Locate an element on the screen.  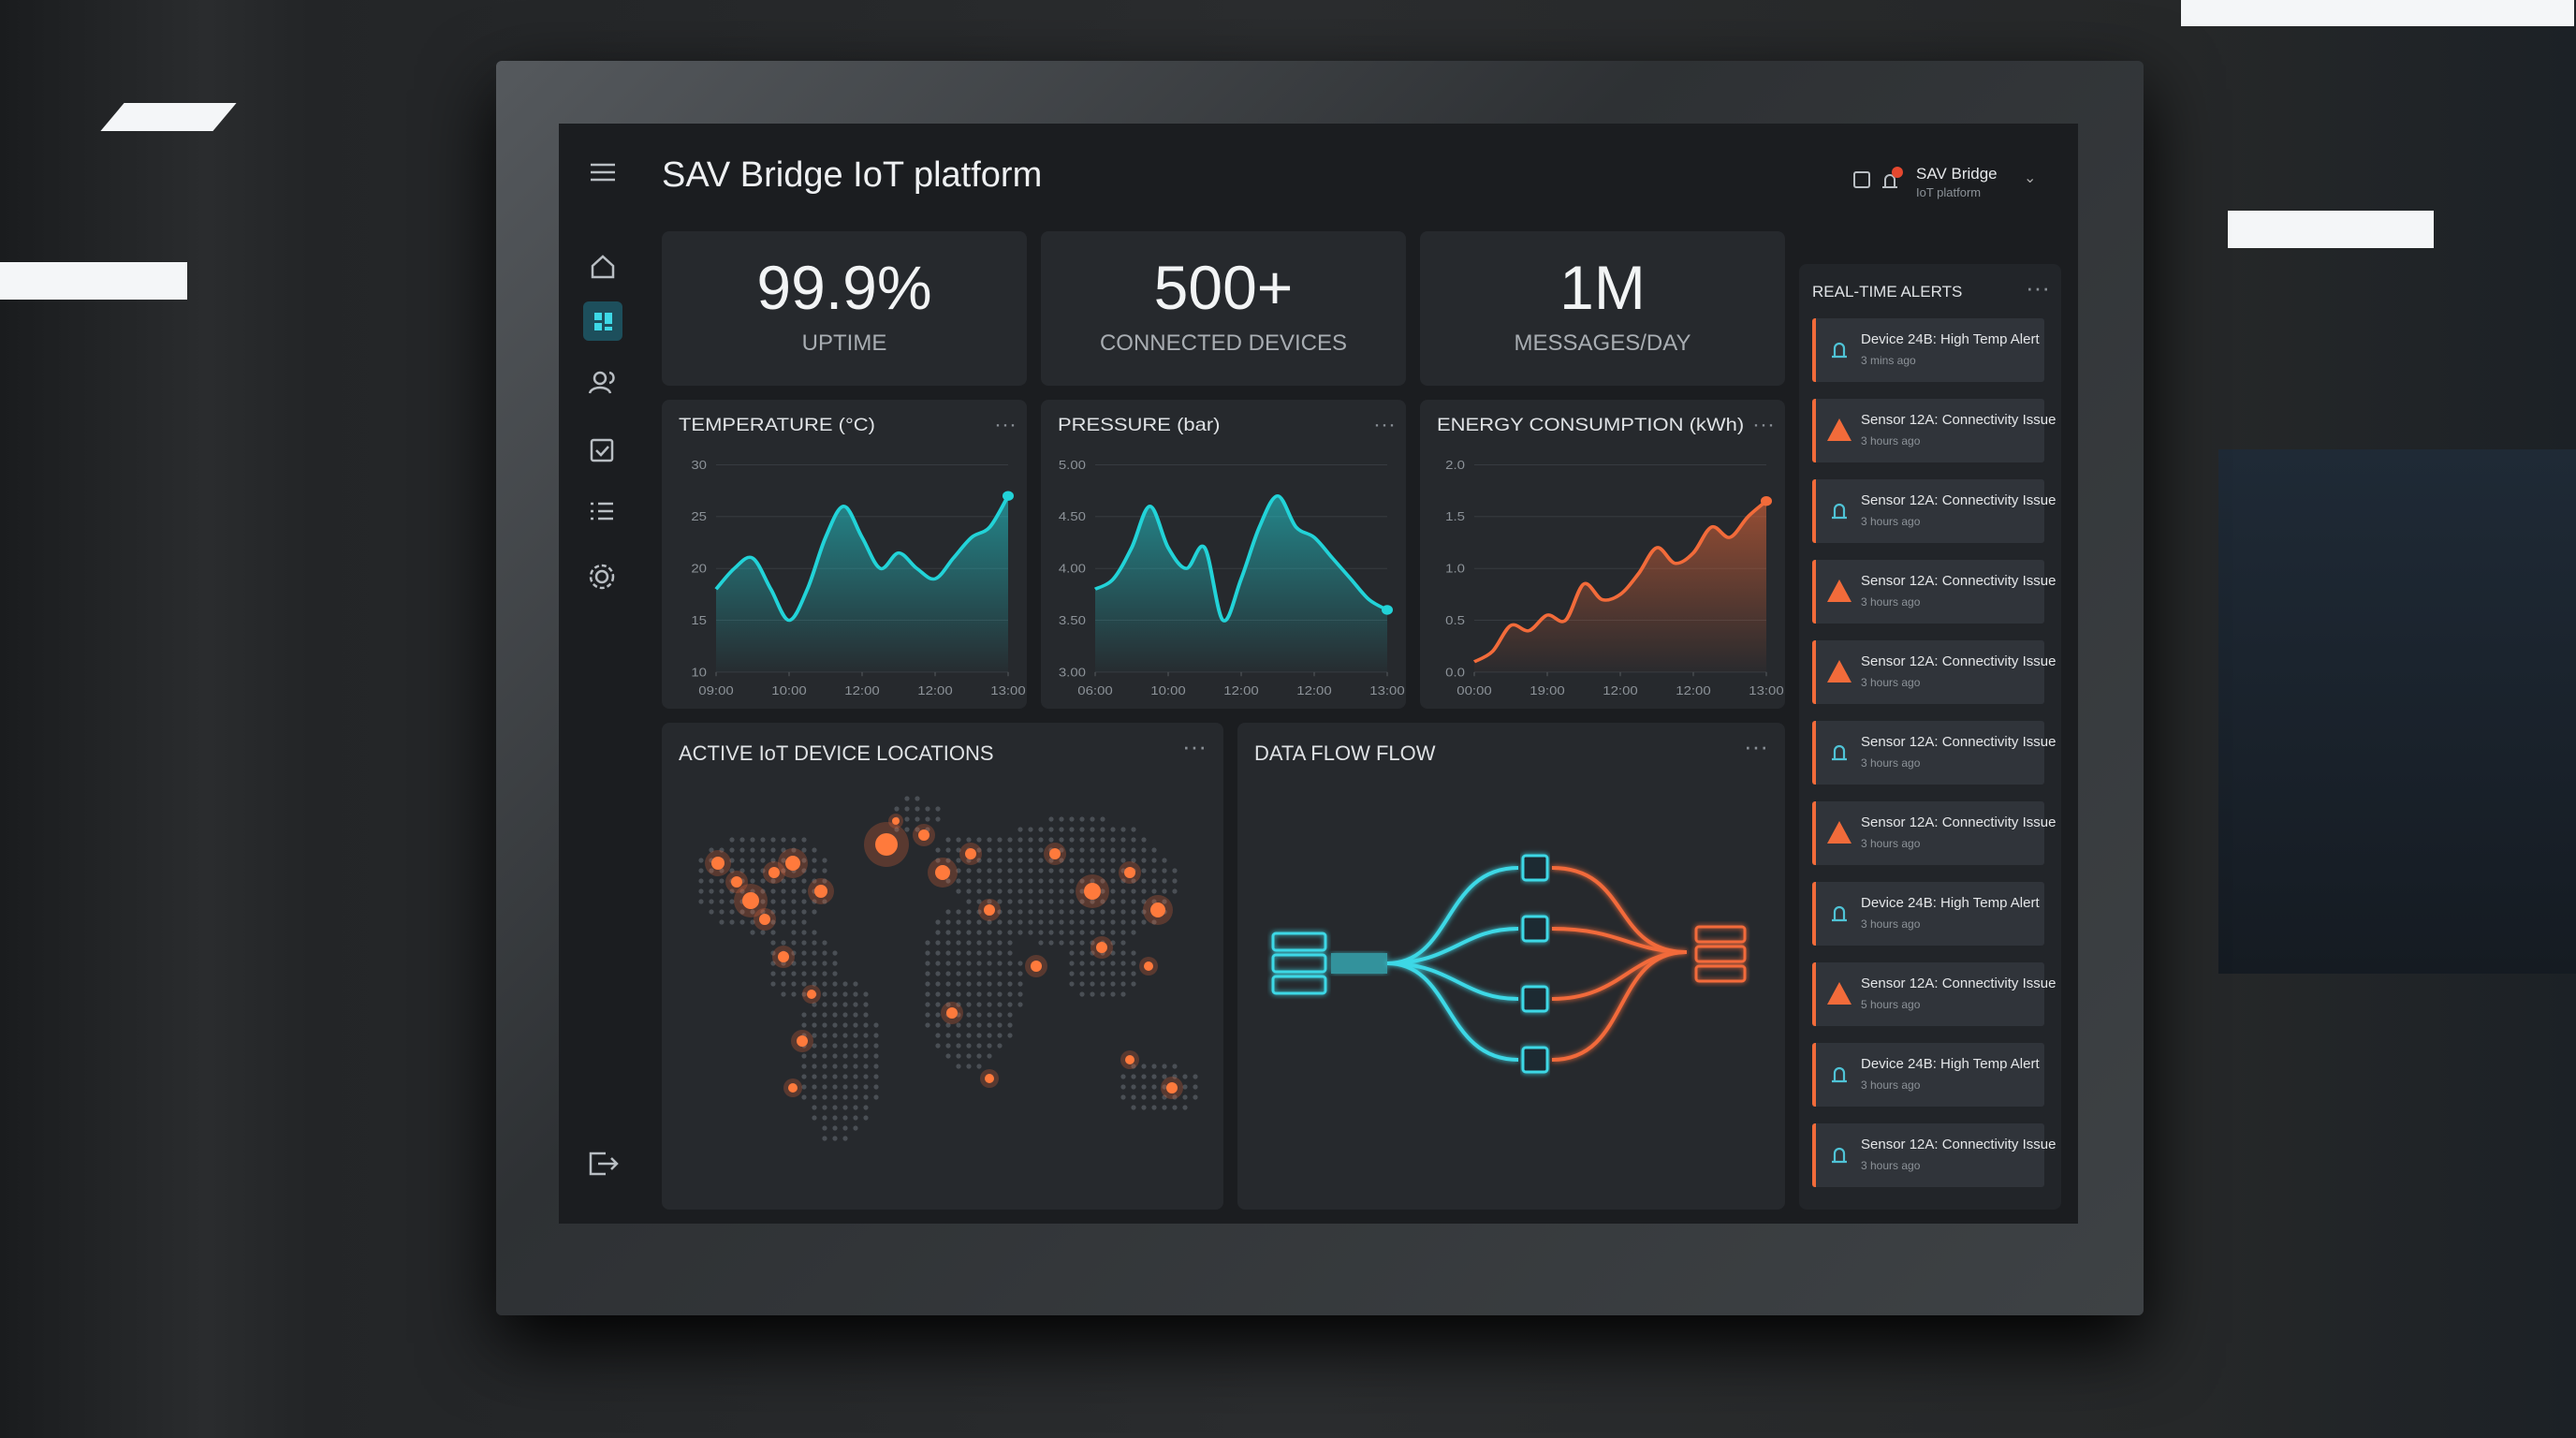
list-icon is located at coordinates (602, 511).